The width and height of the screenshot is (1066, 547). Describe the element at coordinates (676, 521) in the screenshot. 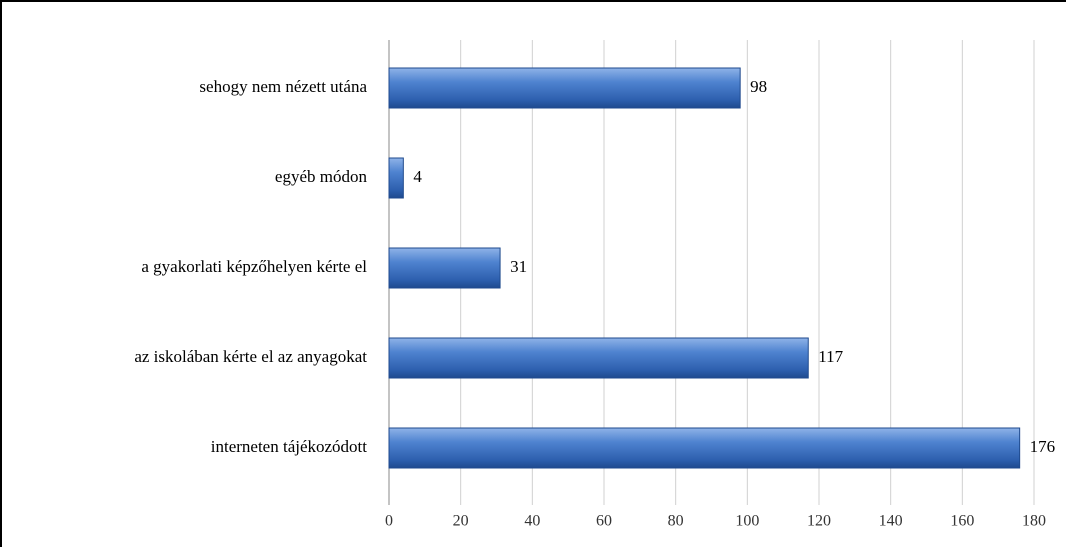

I see `x-tick-label: 80` at that location.